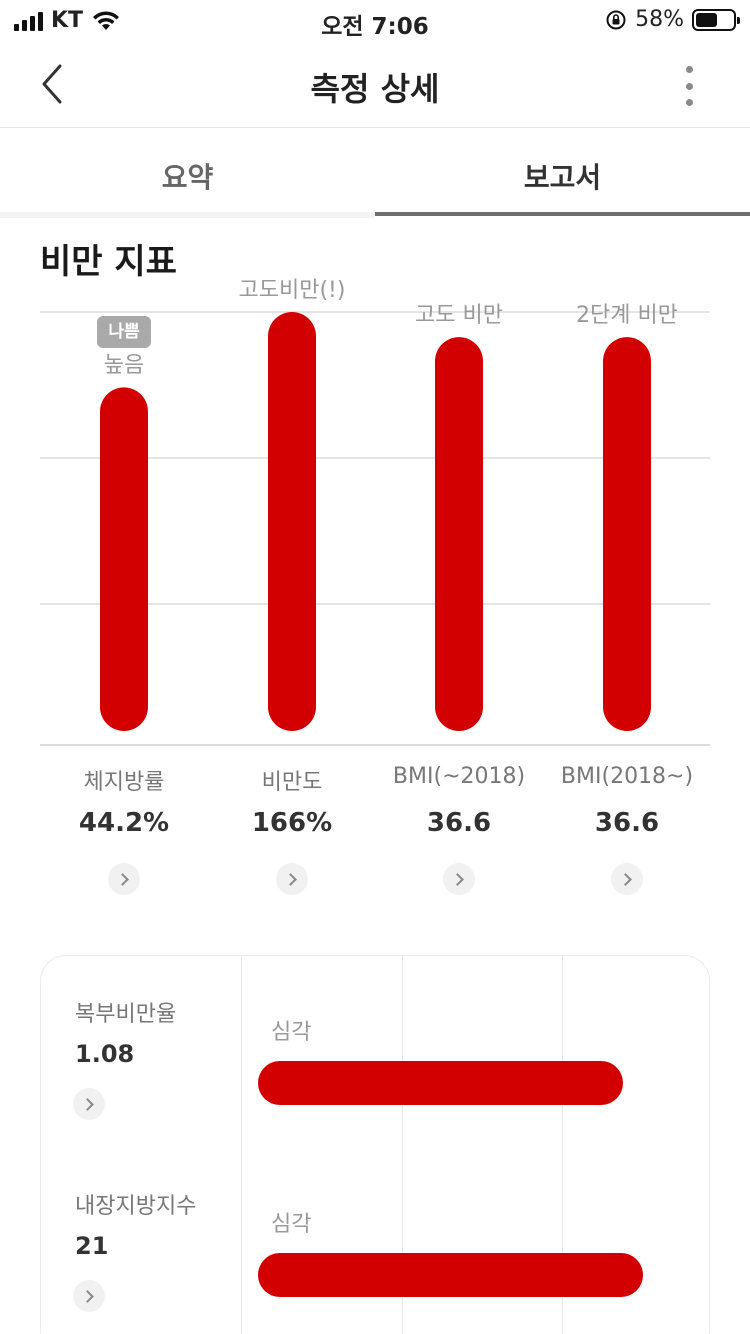 Image resolution: width=750 pixels, height=1334 pixels. Describe the element at coordinates (187, 215) in the screenshot. I see `tab-shadow` at that location.